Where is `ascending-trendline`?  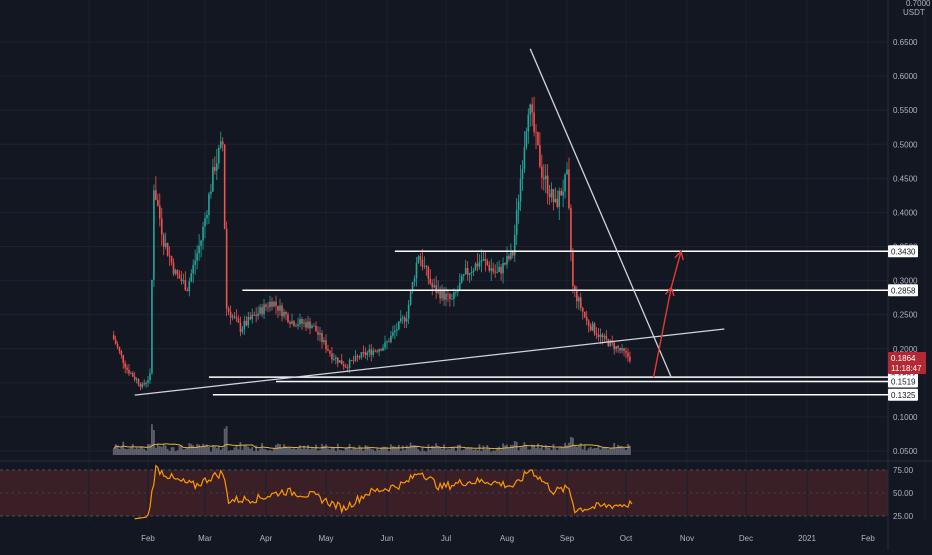
ascending-trendline is located at coordinates (429, 362).